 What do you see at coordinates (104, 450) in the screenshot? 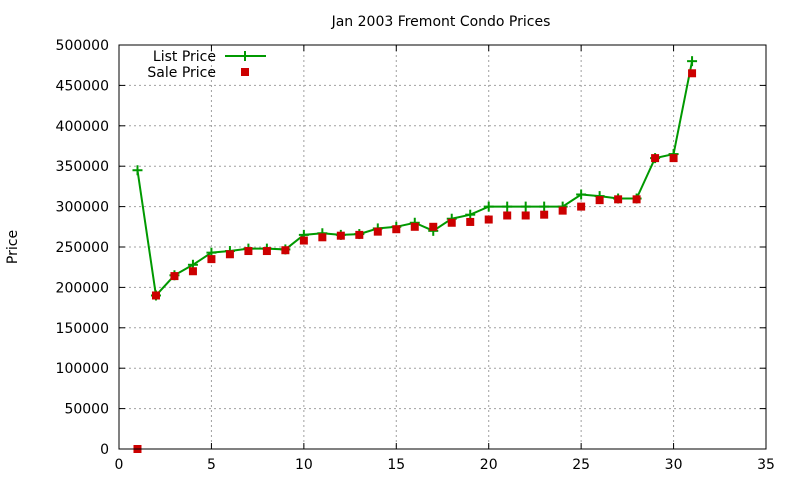
I see `y-tick-label: 0` at bounding box center [104, 450].